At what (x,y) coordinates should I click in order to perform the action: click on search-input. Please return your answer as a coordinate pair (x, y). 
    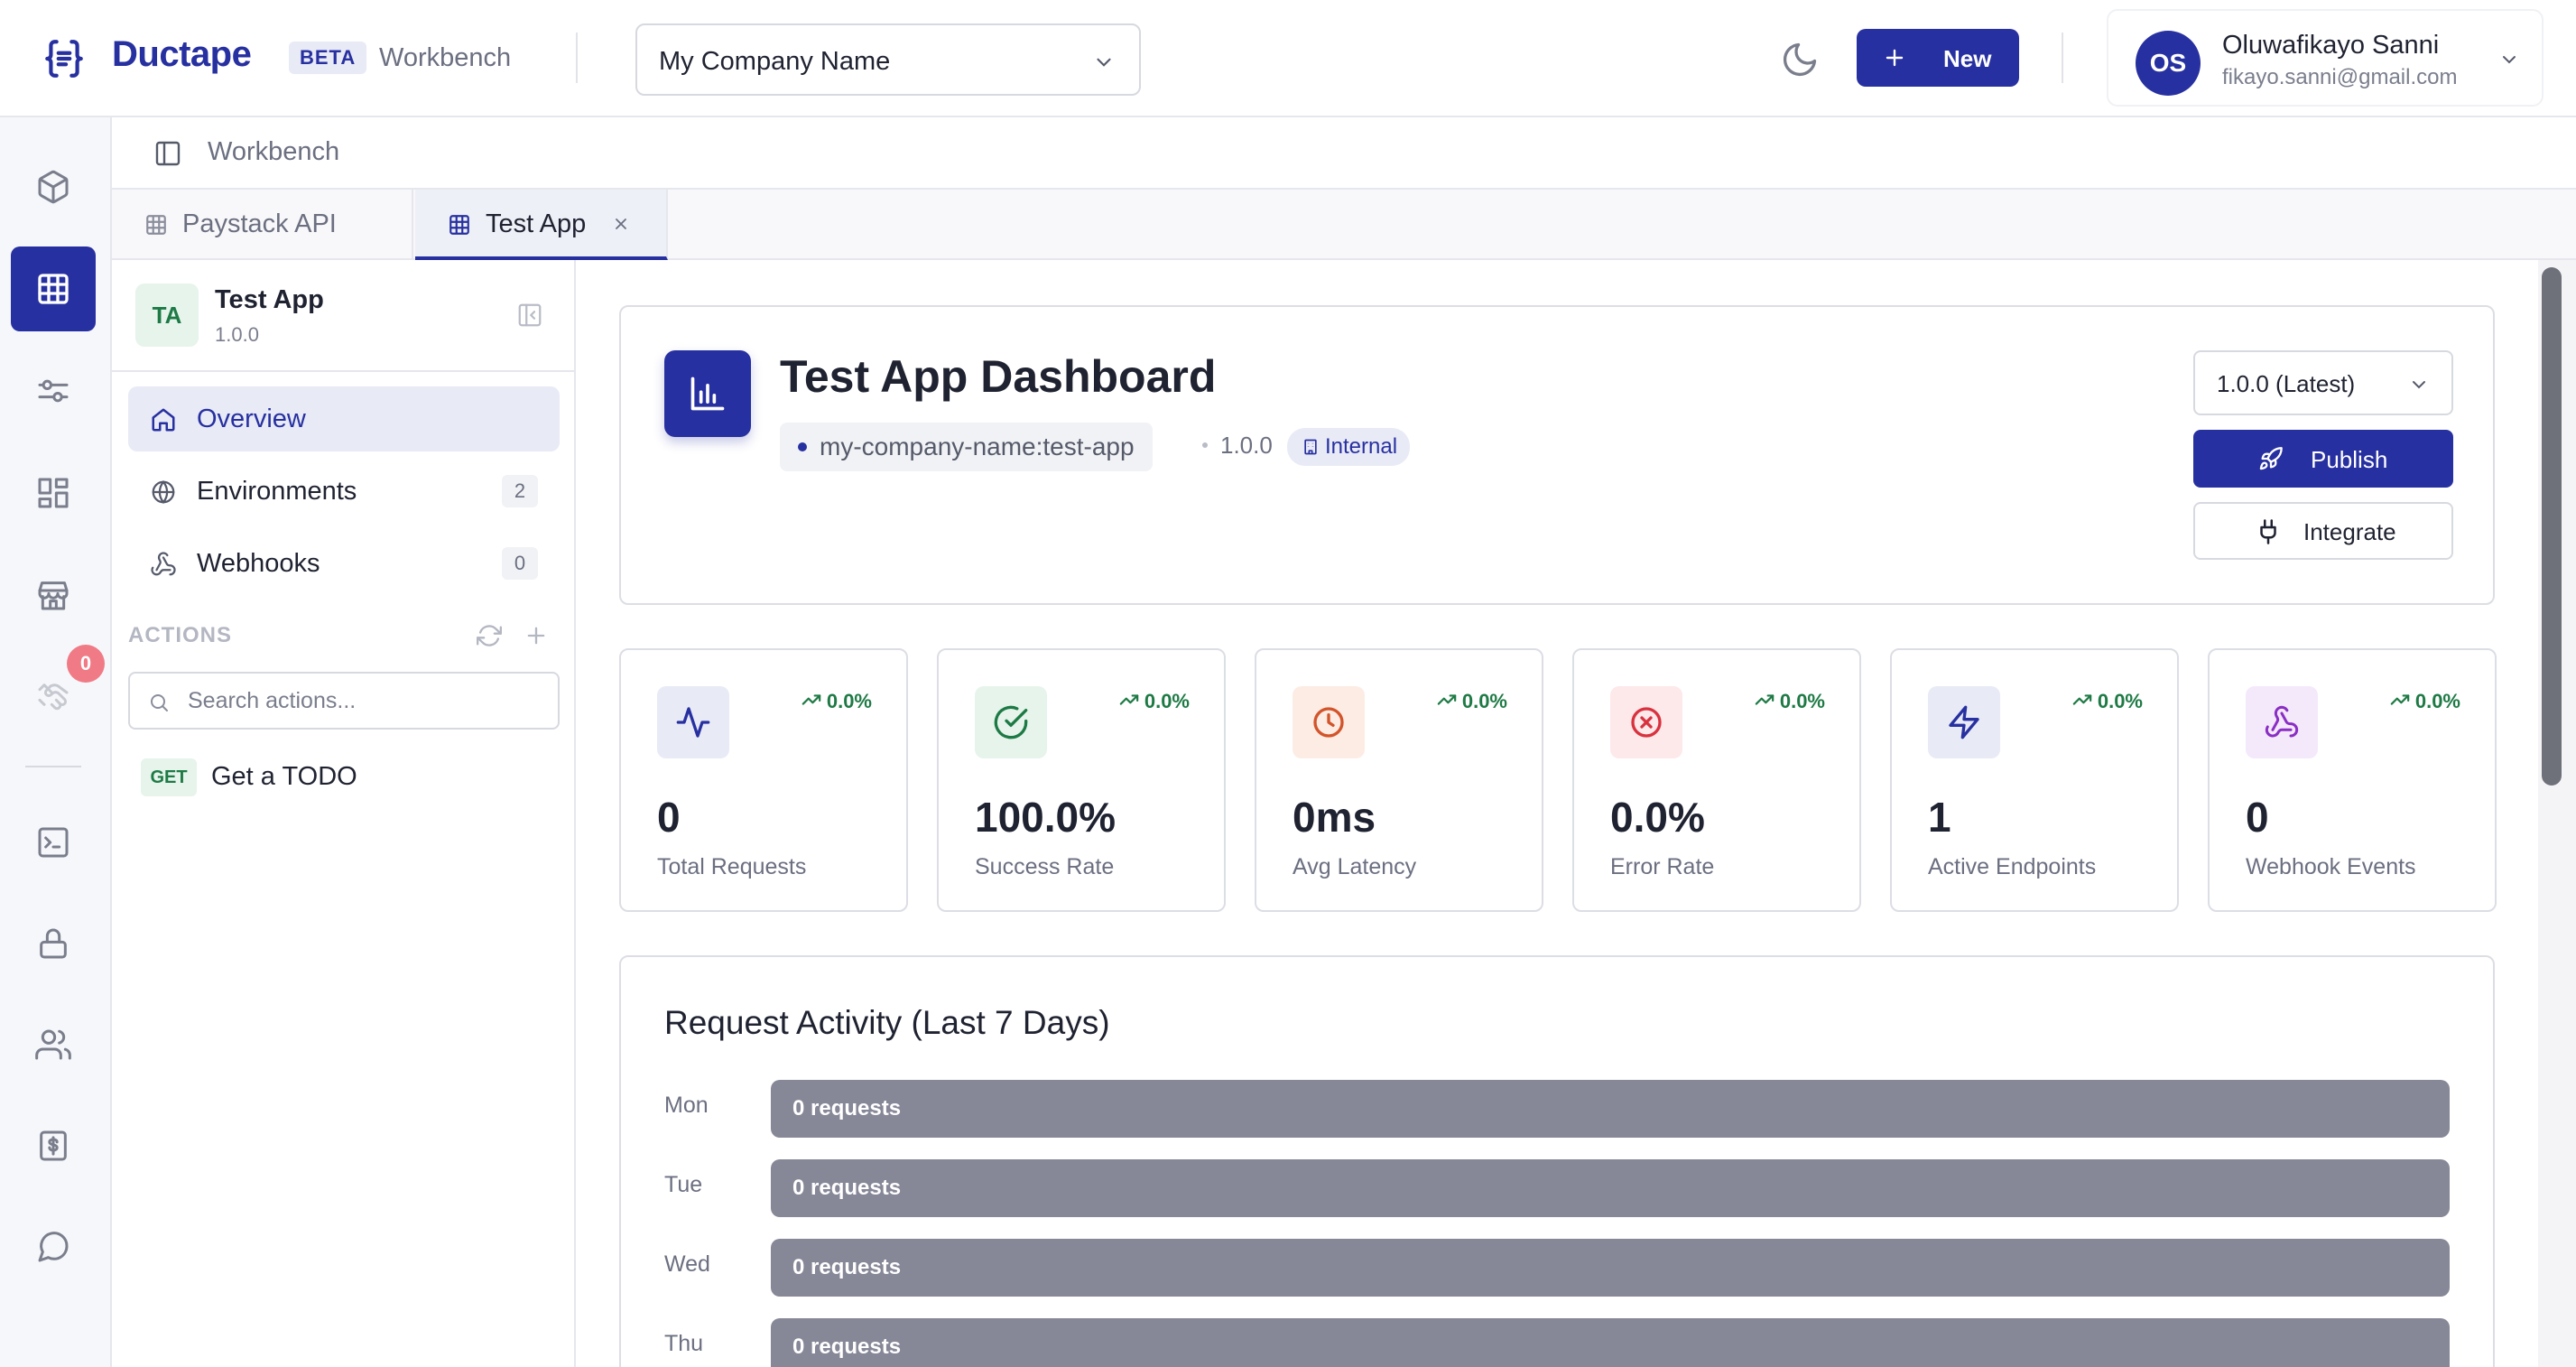
    Looking at the image, I should click on (368, 701).